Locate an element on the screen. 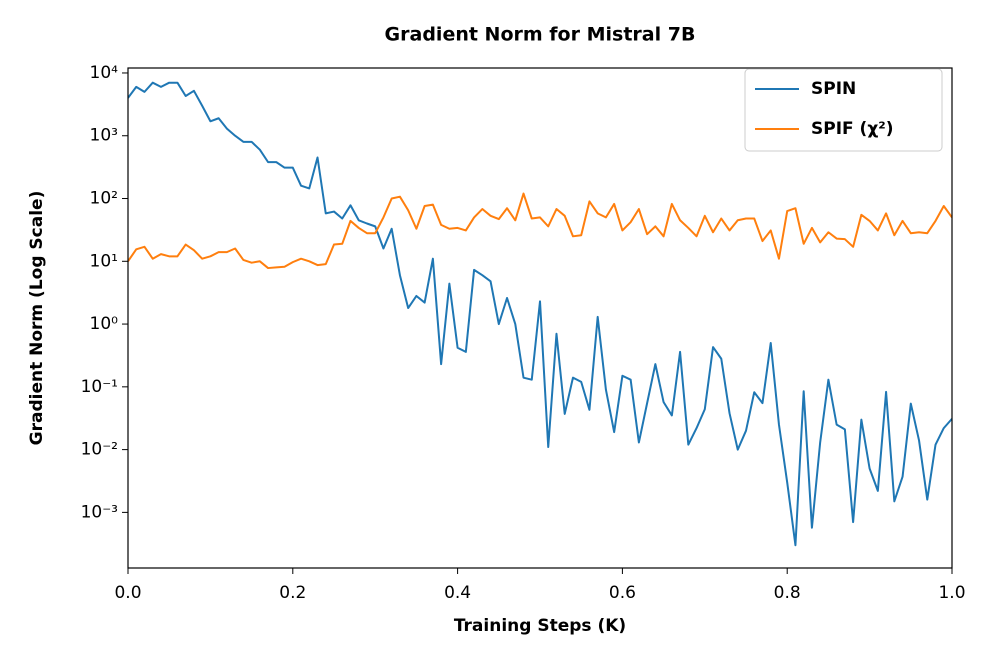 The height and width of the screenshot is (664, 996). legend-label: SPIF (χ²) is located at coordinates (852, 129).